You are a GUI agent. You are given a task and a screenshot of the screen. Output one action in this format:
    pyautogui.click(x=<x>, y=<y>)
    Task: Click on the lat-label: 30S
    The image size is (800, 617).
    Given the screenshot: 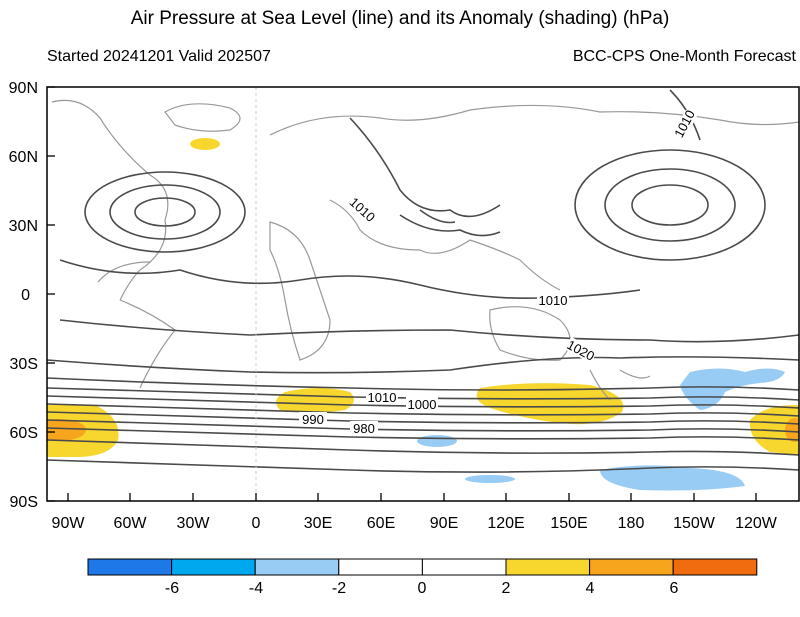 What is the action you would take?
    pyautogui.click(x=24, y=364)
    